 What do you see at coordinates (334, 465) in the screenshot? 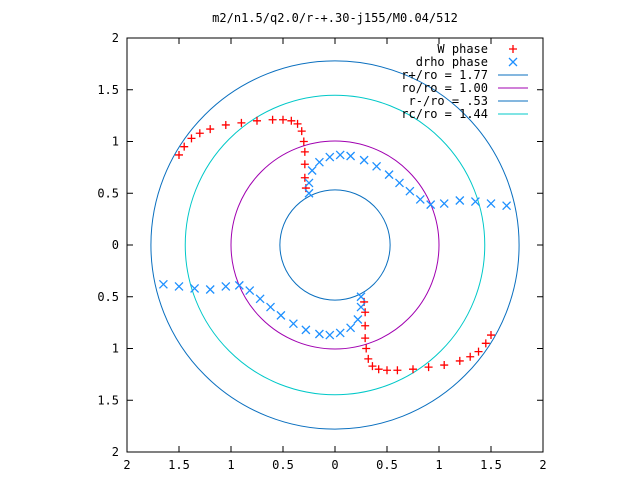
I see `x-tick-label: 0` at bounding box center [334, 465].